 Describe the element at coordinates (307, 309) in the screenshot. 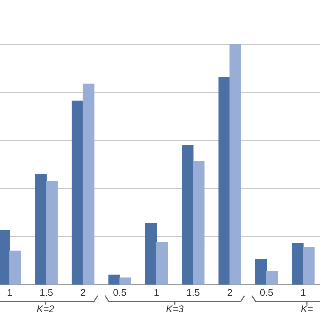

I see `text: K=` at that location.